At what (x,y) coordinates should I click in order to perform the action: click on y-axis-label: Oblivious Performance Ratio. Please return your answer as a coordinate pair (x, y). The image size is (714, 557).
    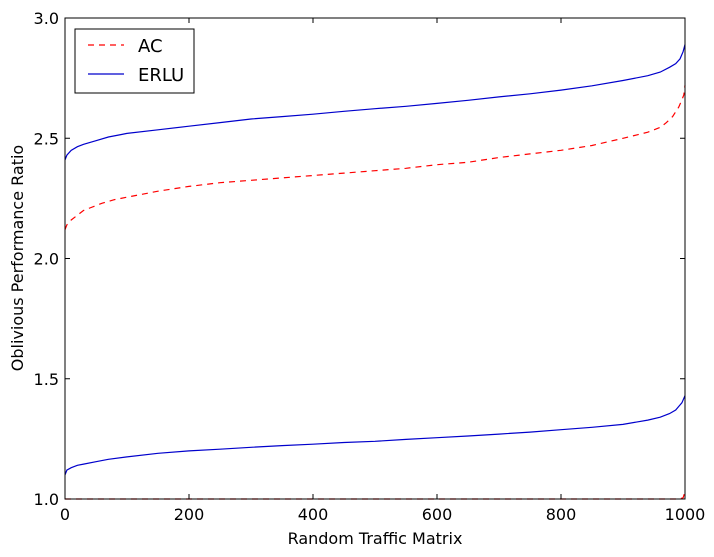
    Looking at the image, I should click on (17, 258).